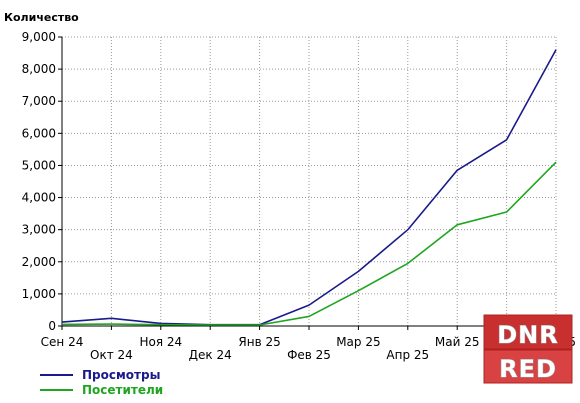 This screenshot has width=580, height=403. What do you see at coordinates (528, 369) in the screenshot?
I see `watermark-line2: RED` at bounding box center [528, 369].